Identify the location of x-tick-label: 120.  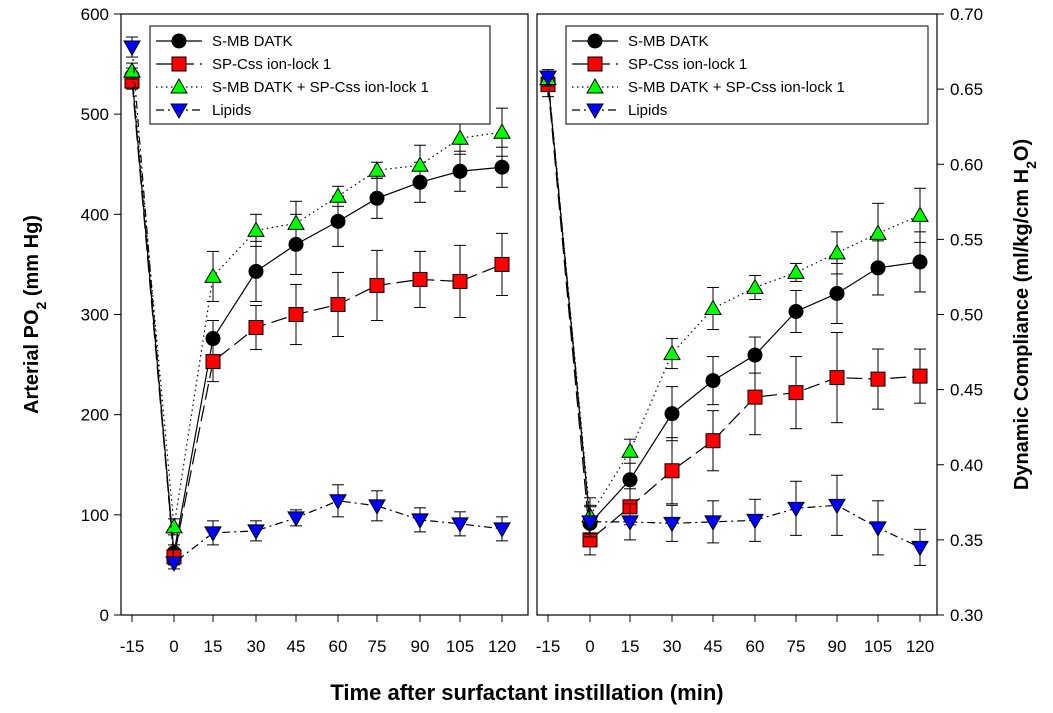
(502, 646).